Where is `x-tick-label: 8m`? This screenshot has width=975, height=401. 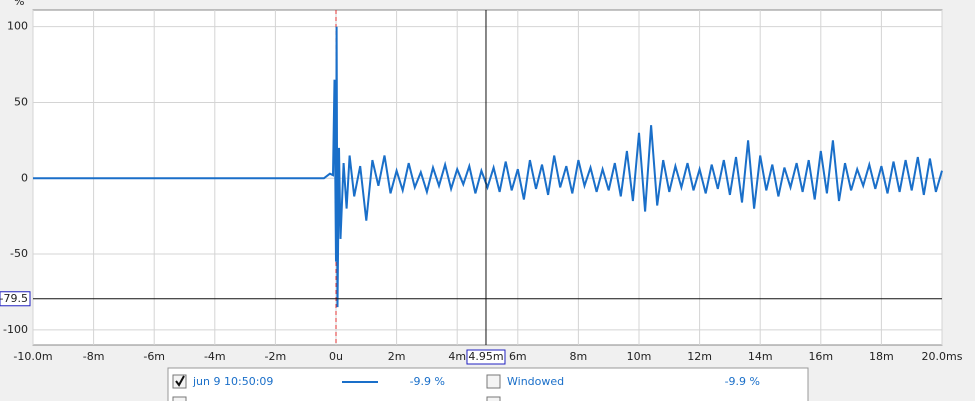 x-tick-label: 8m is located at coordinates (579, 356).